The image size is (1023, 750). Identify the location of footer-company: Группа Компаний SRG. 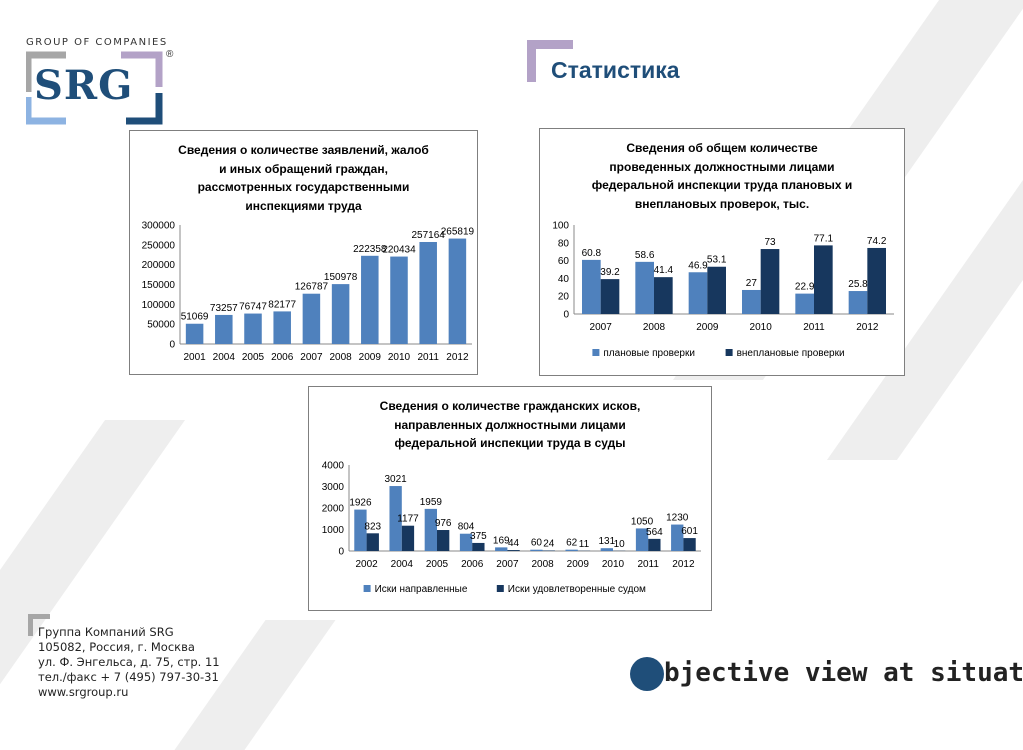
(129, 632).